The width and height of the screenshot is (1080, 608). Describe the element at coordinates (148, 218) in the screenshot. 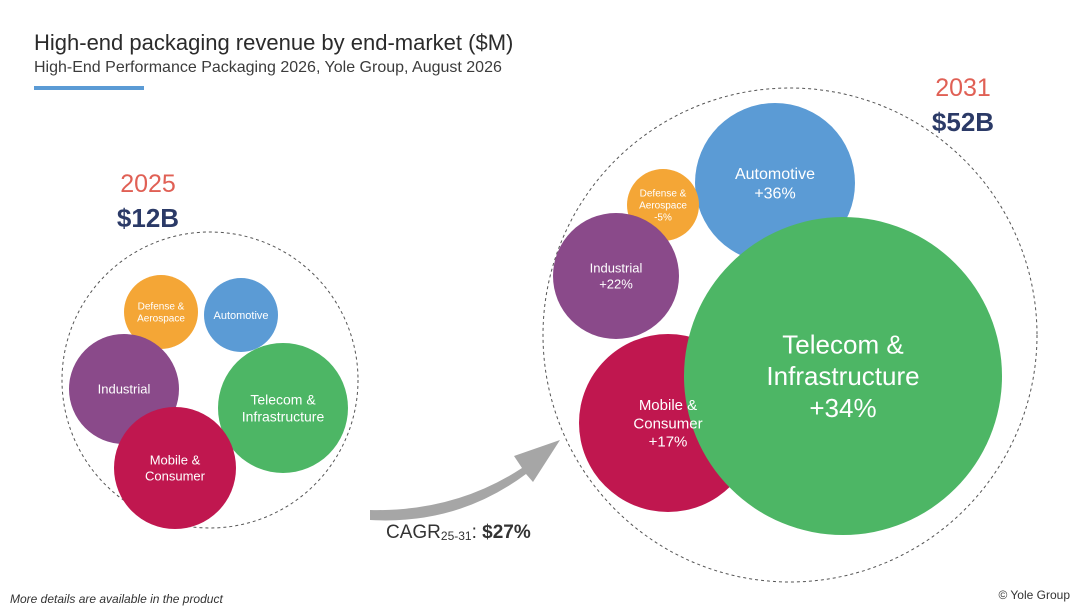

I see `total-label-2025: $12B` at that location.